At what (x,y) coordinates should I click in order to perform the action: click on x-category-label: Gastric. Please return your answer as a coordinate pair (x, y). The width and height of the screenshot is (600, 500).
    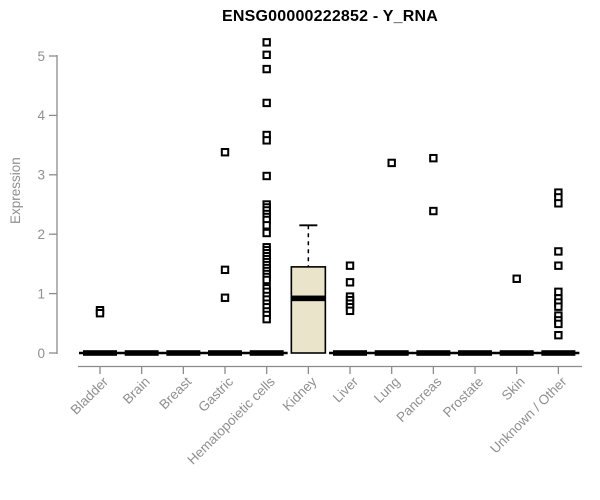
    Looking at the image, I should click on (215, 394).